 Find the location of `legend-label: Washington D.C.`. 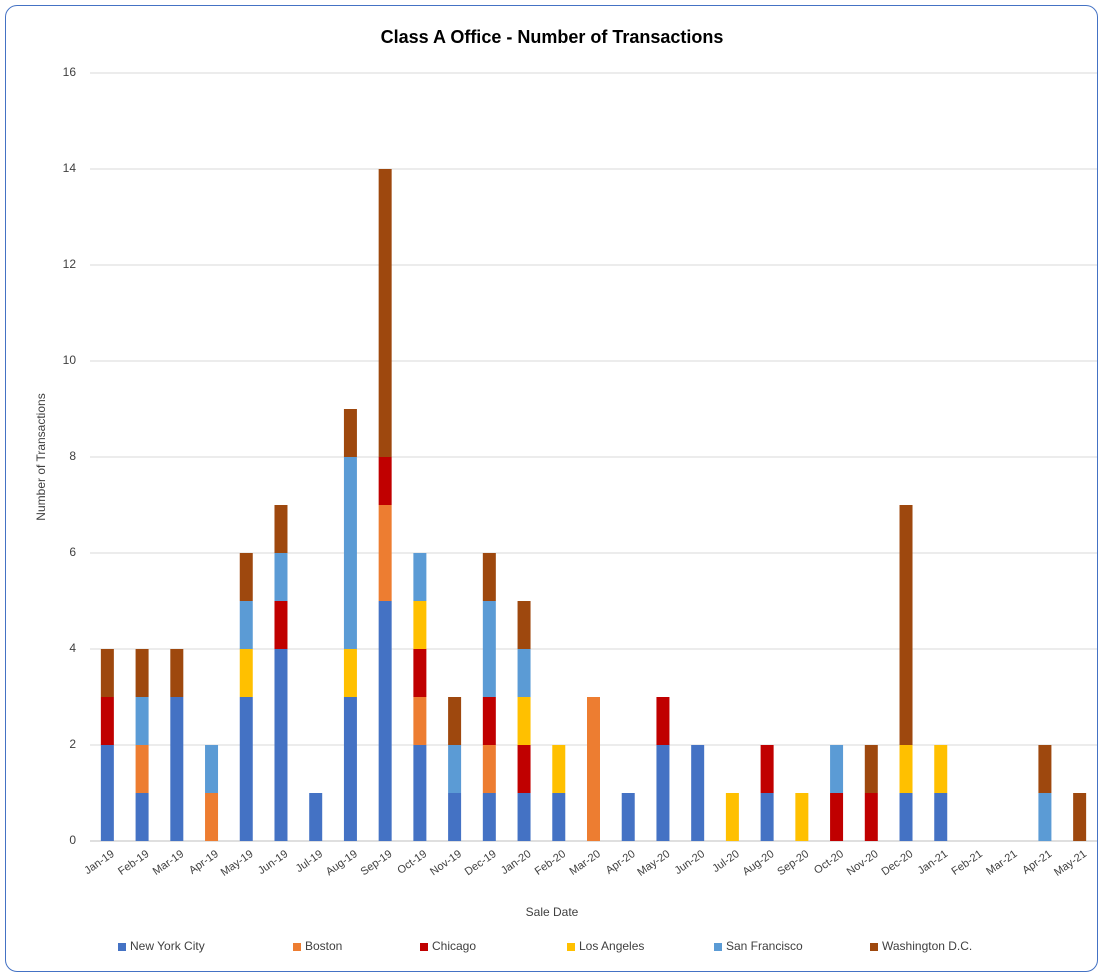

legend-label: Washington D.C. is located at coordinates (927, 946).